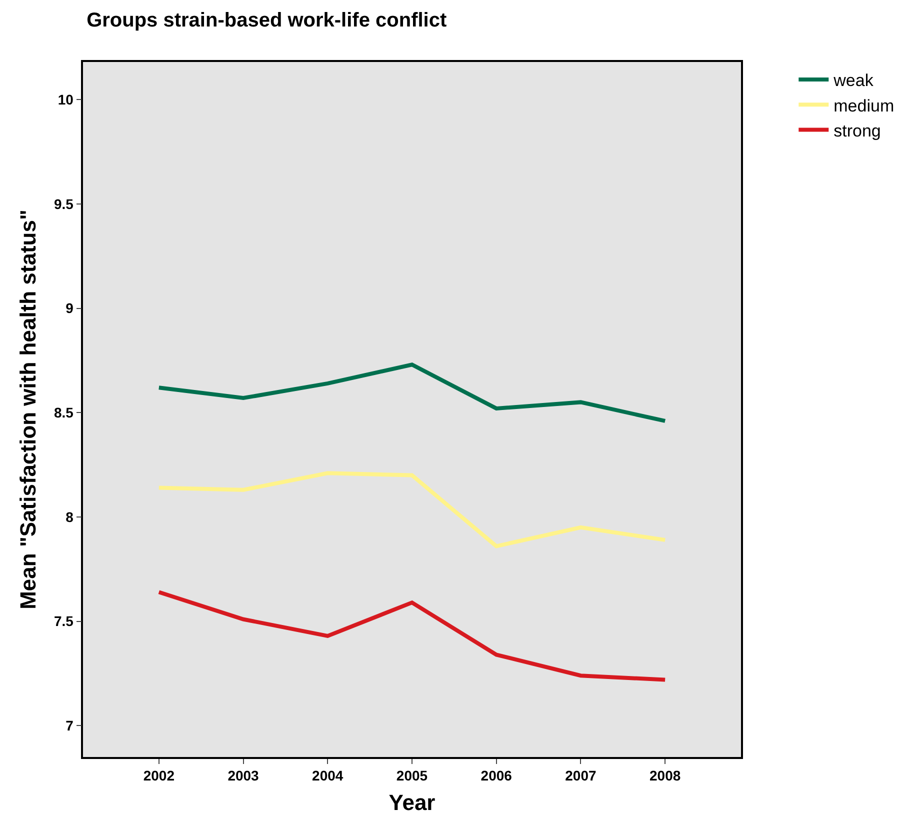 This screenshot has height=827, width=921. Describe the element at coordinates (580, 776) in the screenshot. I see `x-tick-label: 2007` at that location.